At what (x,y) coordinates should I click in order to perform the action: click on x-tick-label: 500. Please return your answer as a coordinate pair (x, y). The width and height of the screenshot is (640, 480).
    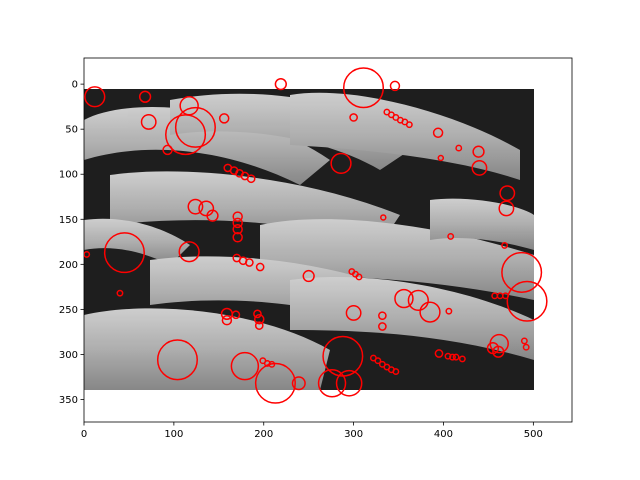
    Looking at the image, I should click on (533, 434).